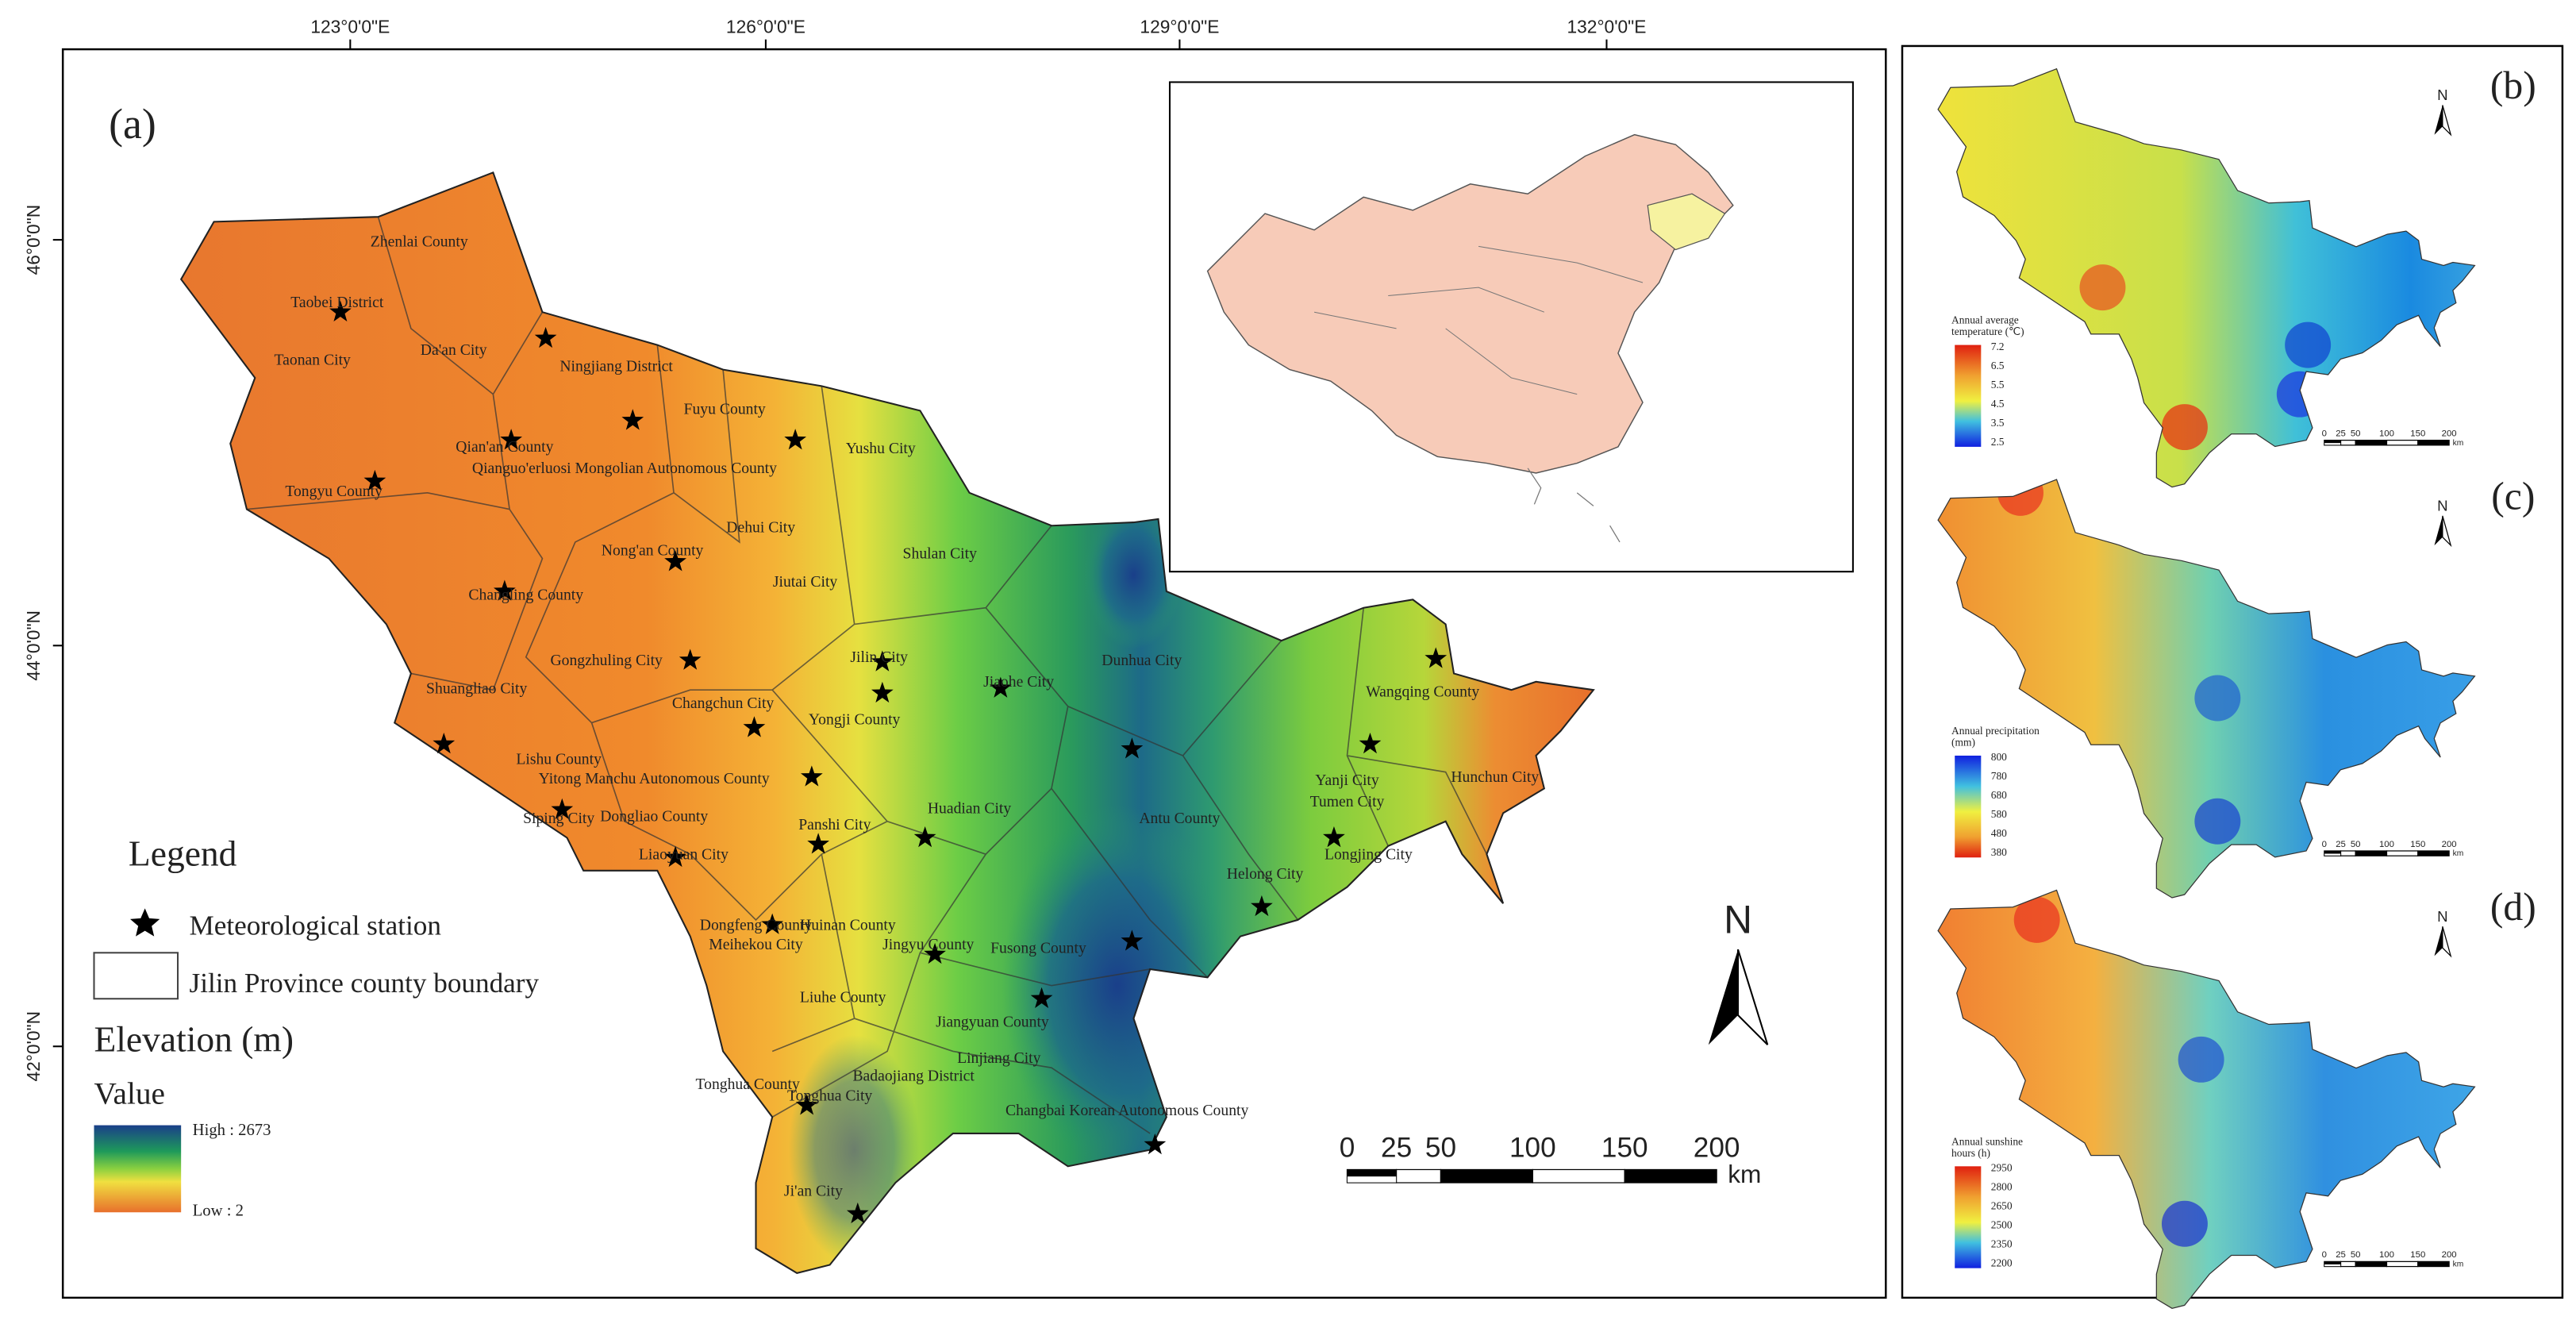 The width and height of the screenshot is (2576, 1324). I want to click on county-label: Tonghua City, so click(829, 1096).